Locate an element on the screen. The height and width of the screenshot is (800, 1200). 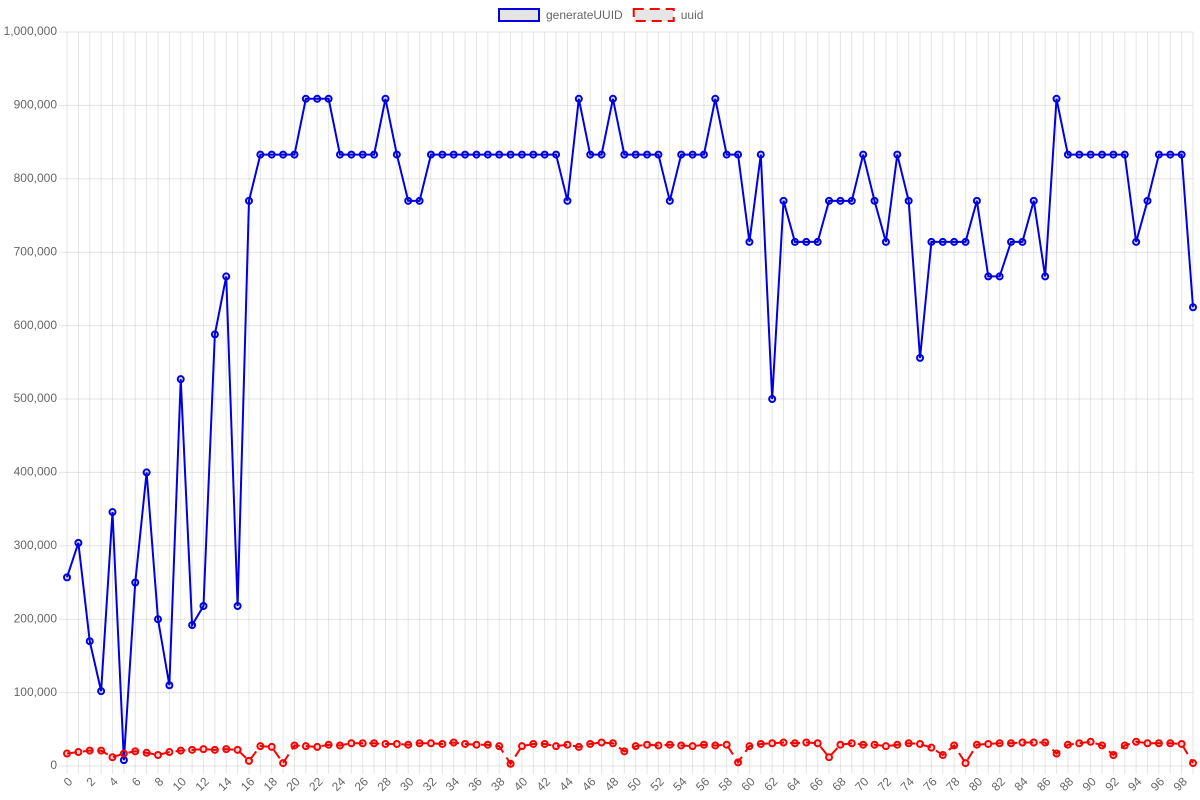
y-tick-label: 200,000 is located at coordinates (36, 618).